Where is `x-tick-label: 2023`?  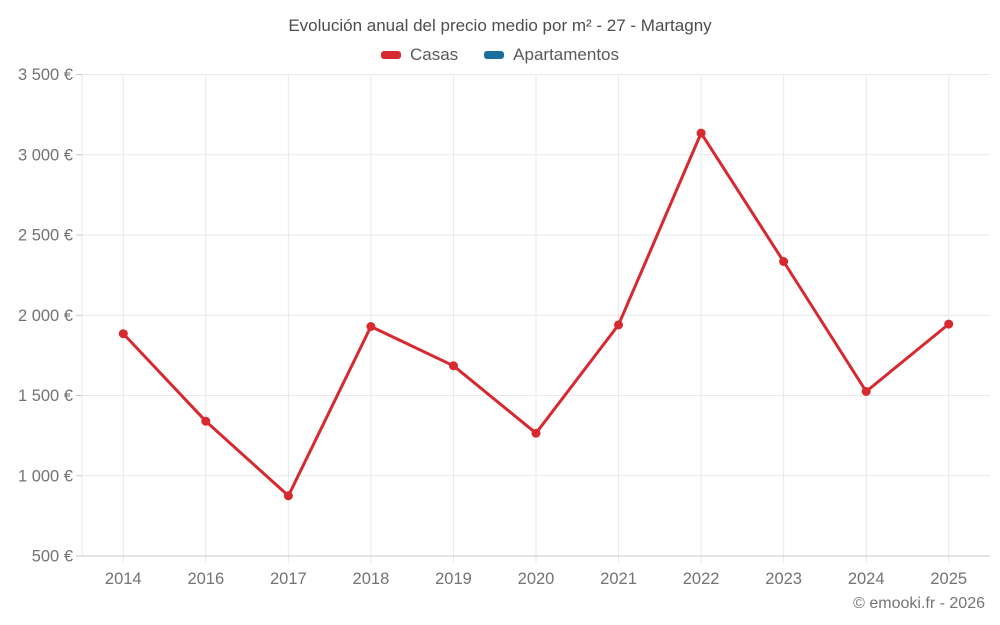
x-tick-label: 2023 is located at coordinates (783, 579).